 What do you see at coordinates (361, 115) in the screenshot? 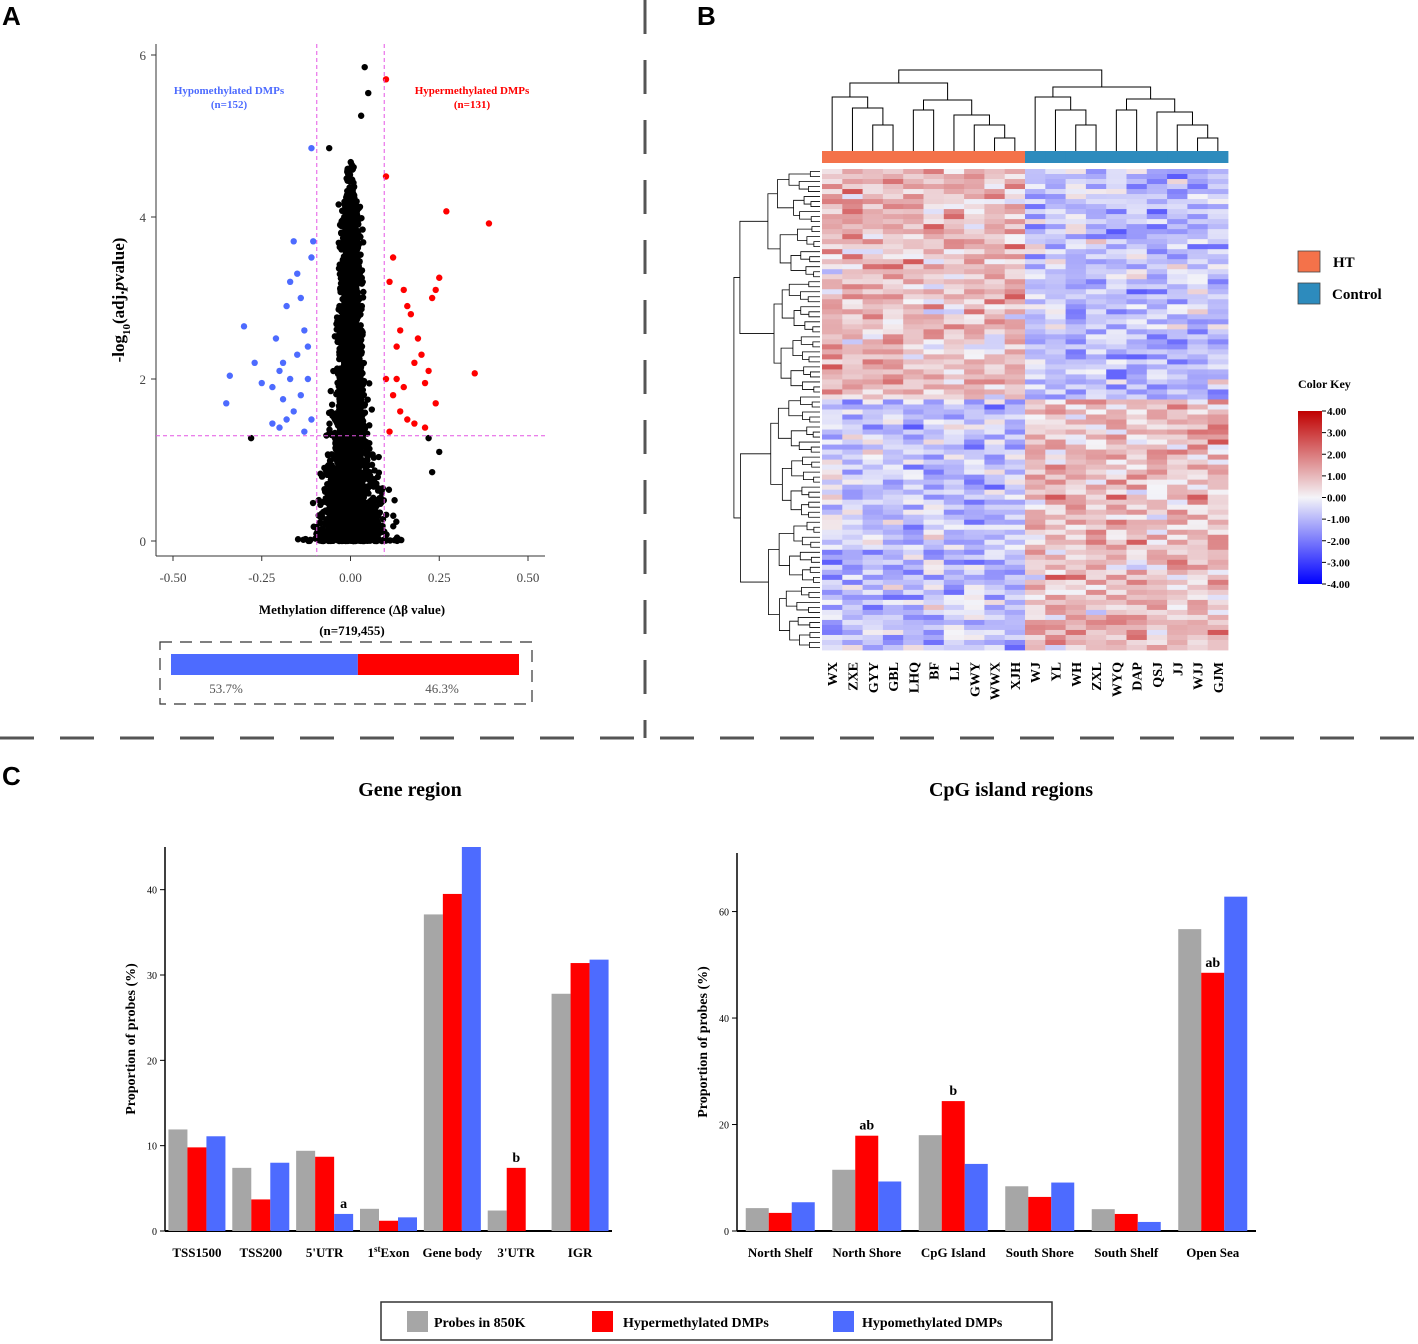
I see `volcano-point-ns` at bounding box center [361, 115].